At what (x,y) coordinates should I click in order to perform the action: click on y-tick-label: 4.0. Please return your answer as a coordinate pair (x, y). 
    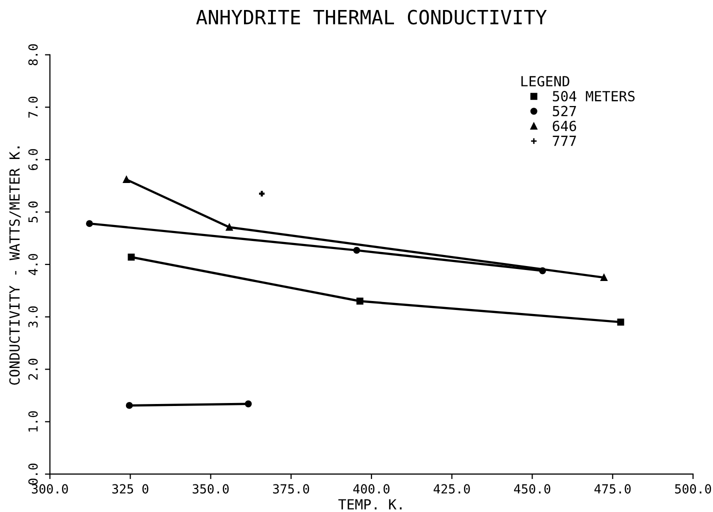
    Looking at the image, I should click on (33, 265).